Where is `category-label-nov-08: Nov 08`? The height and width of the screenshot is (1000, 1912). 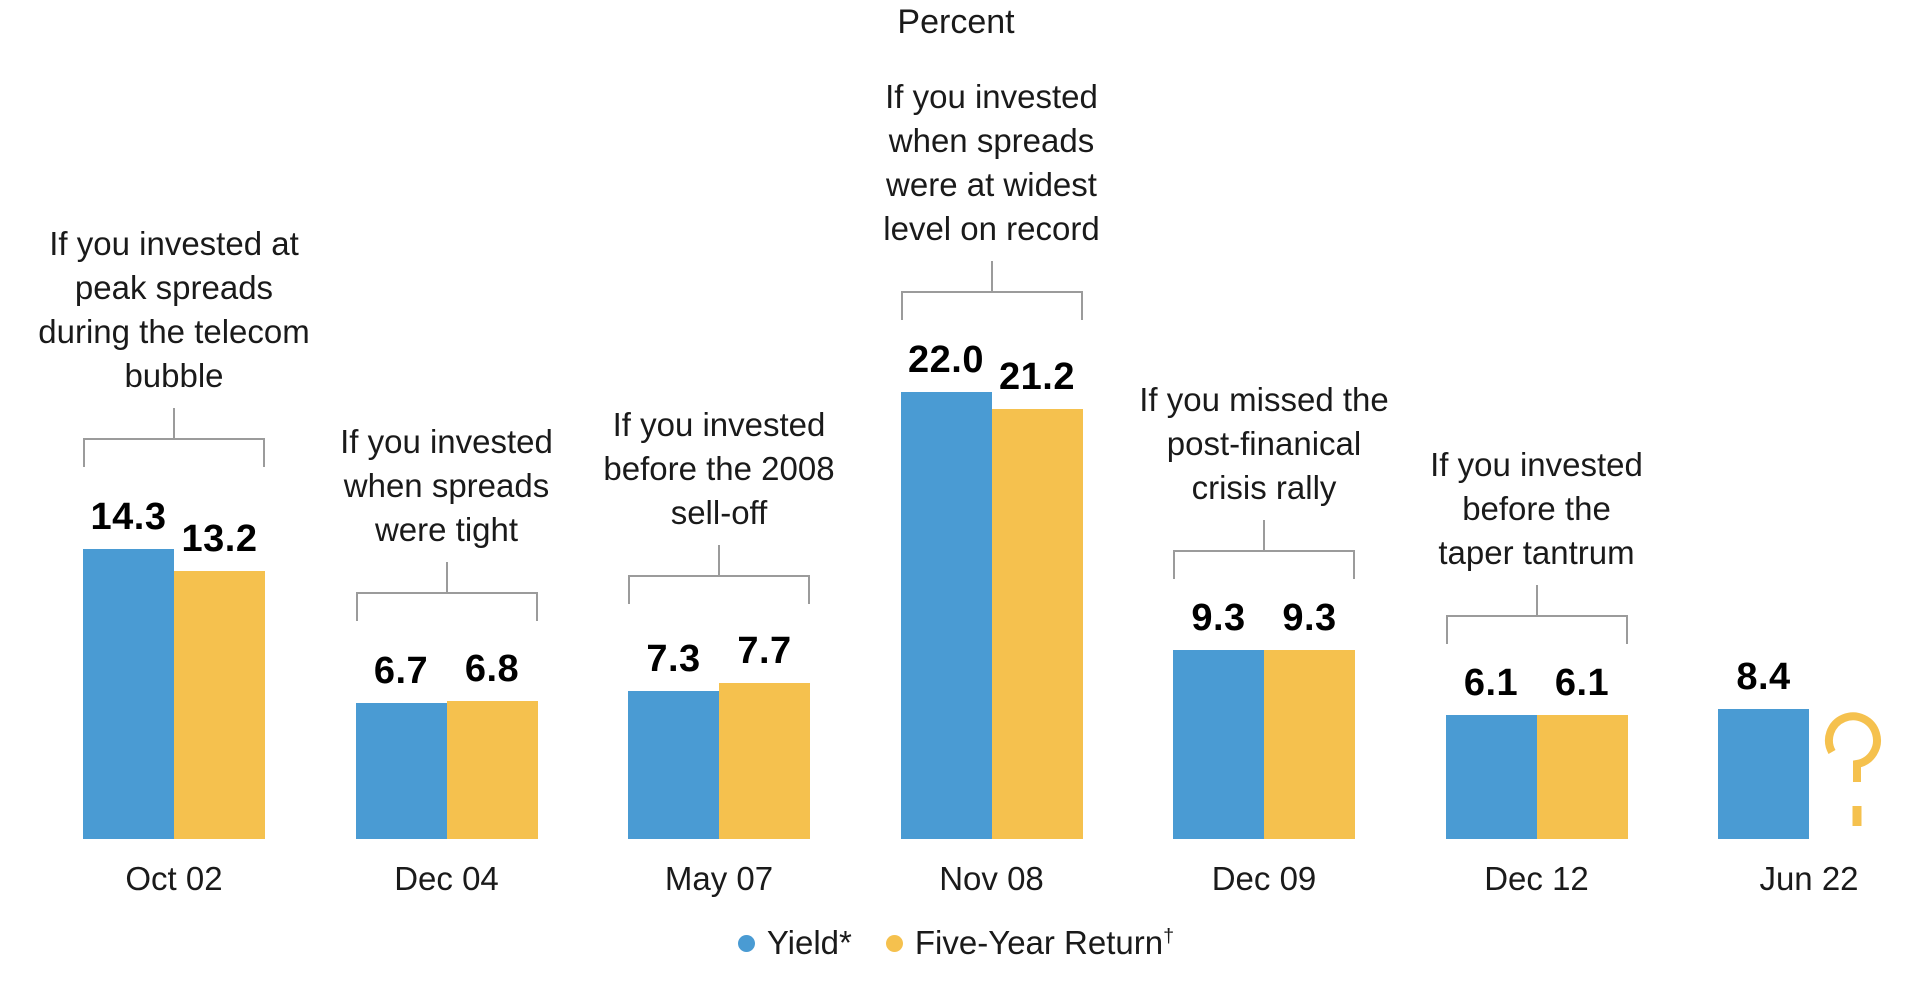 category-label-nov-08: Nov 08 is located at coordinates (991, 878).